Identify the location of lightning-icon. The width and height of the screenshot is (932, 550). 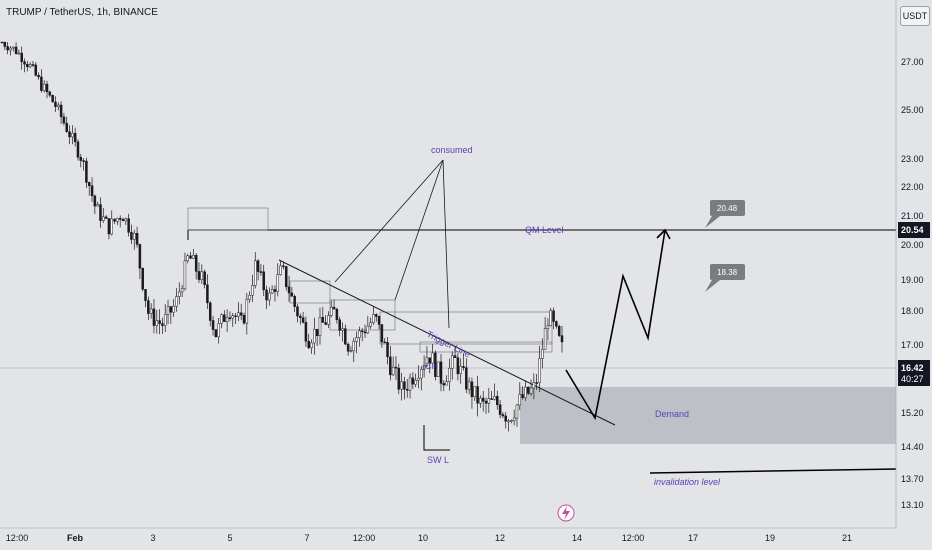
(566, 513).